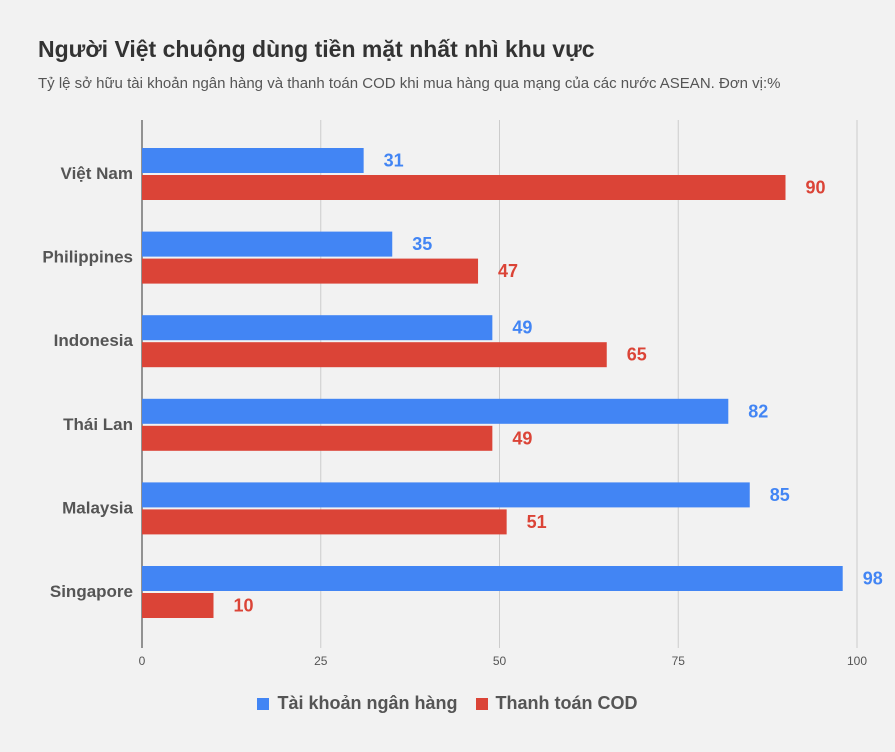 The image size is (895, 752). Describe the element at coordinates (508, 271) in the screenshot. I see `data-label: 47` at that location.